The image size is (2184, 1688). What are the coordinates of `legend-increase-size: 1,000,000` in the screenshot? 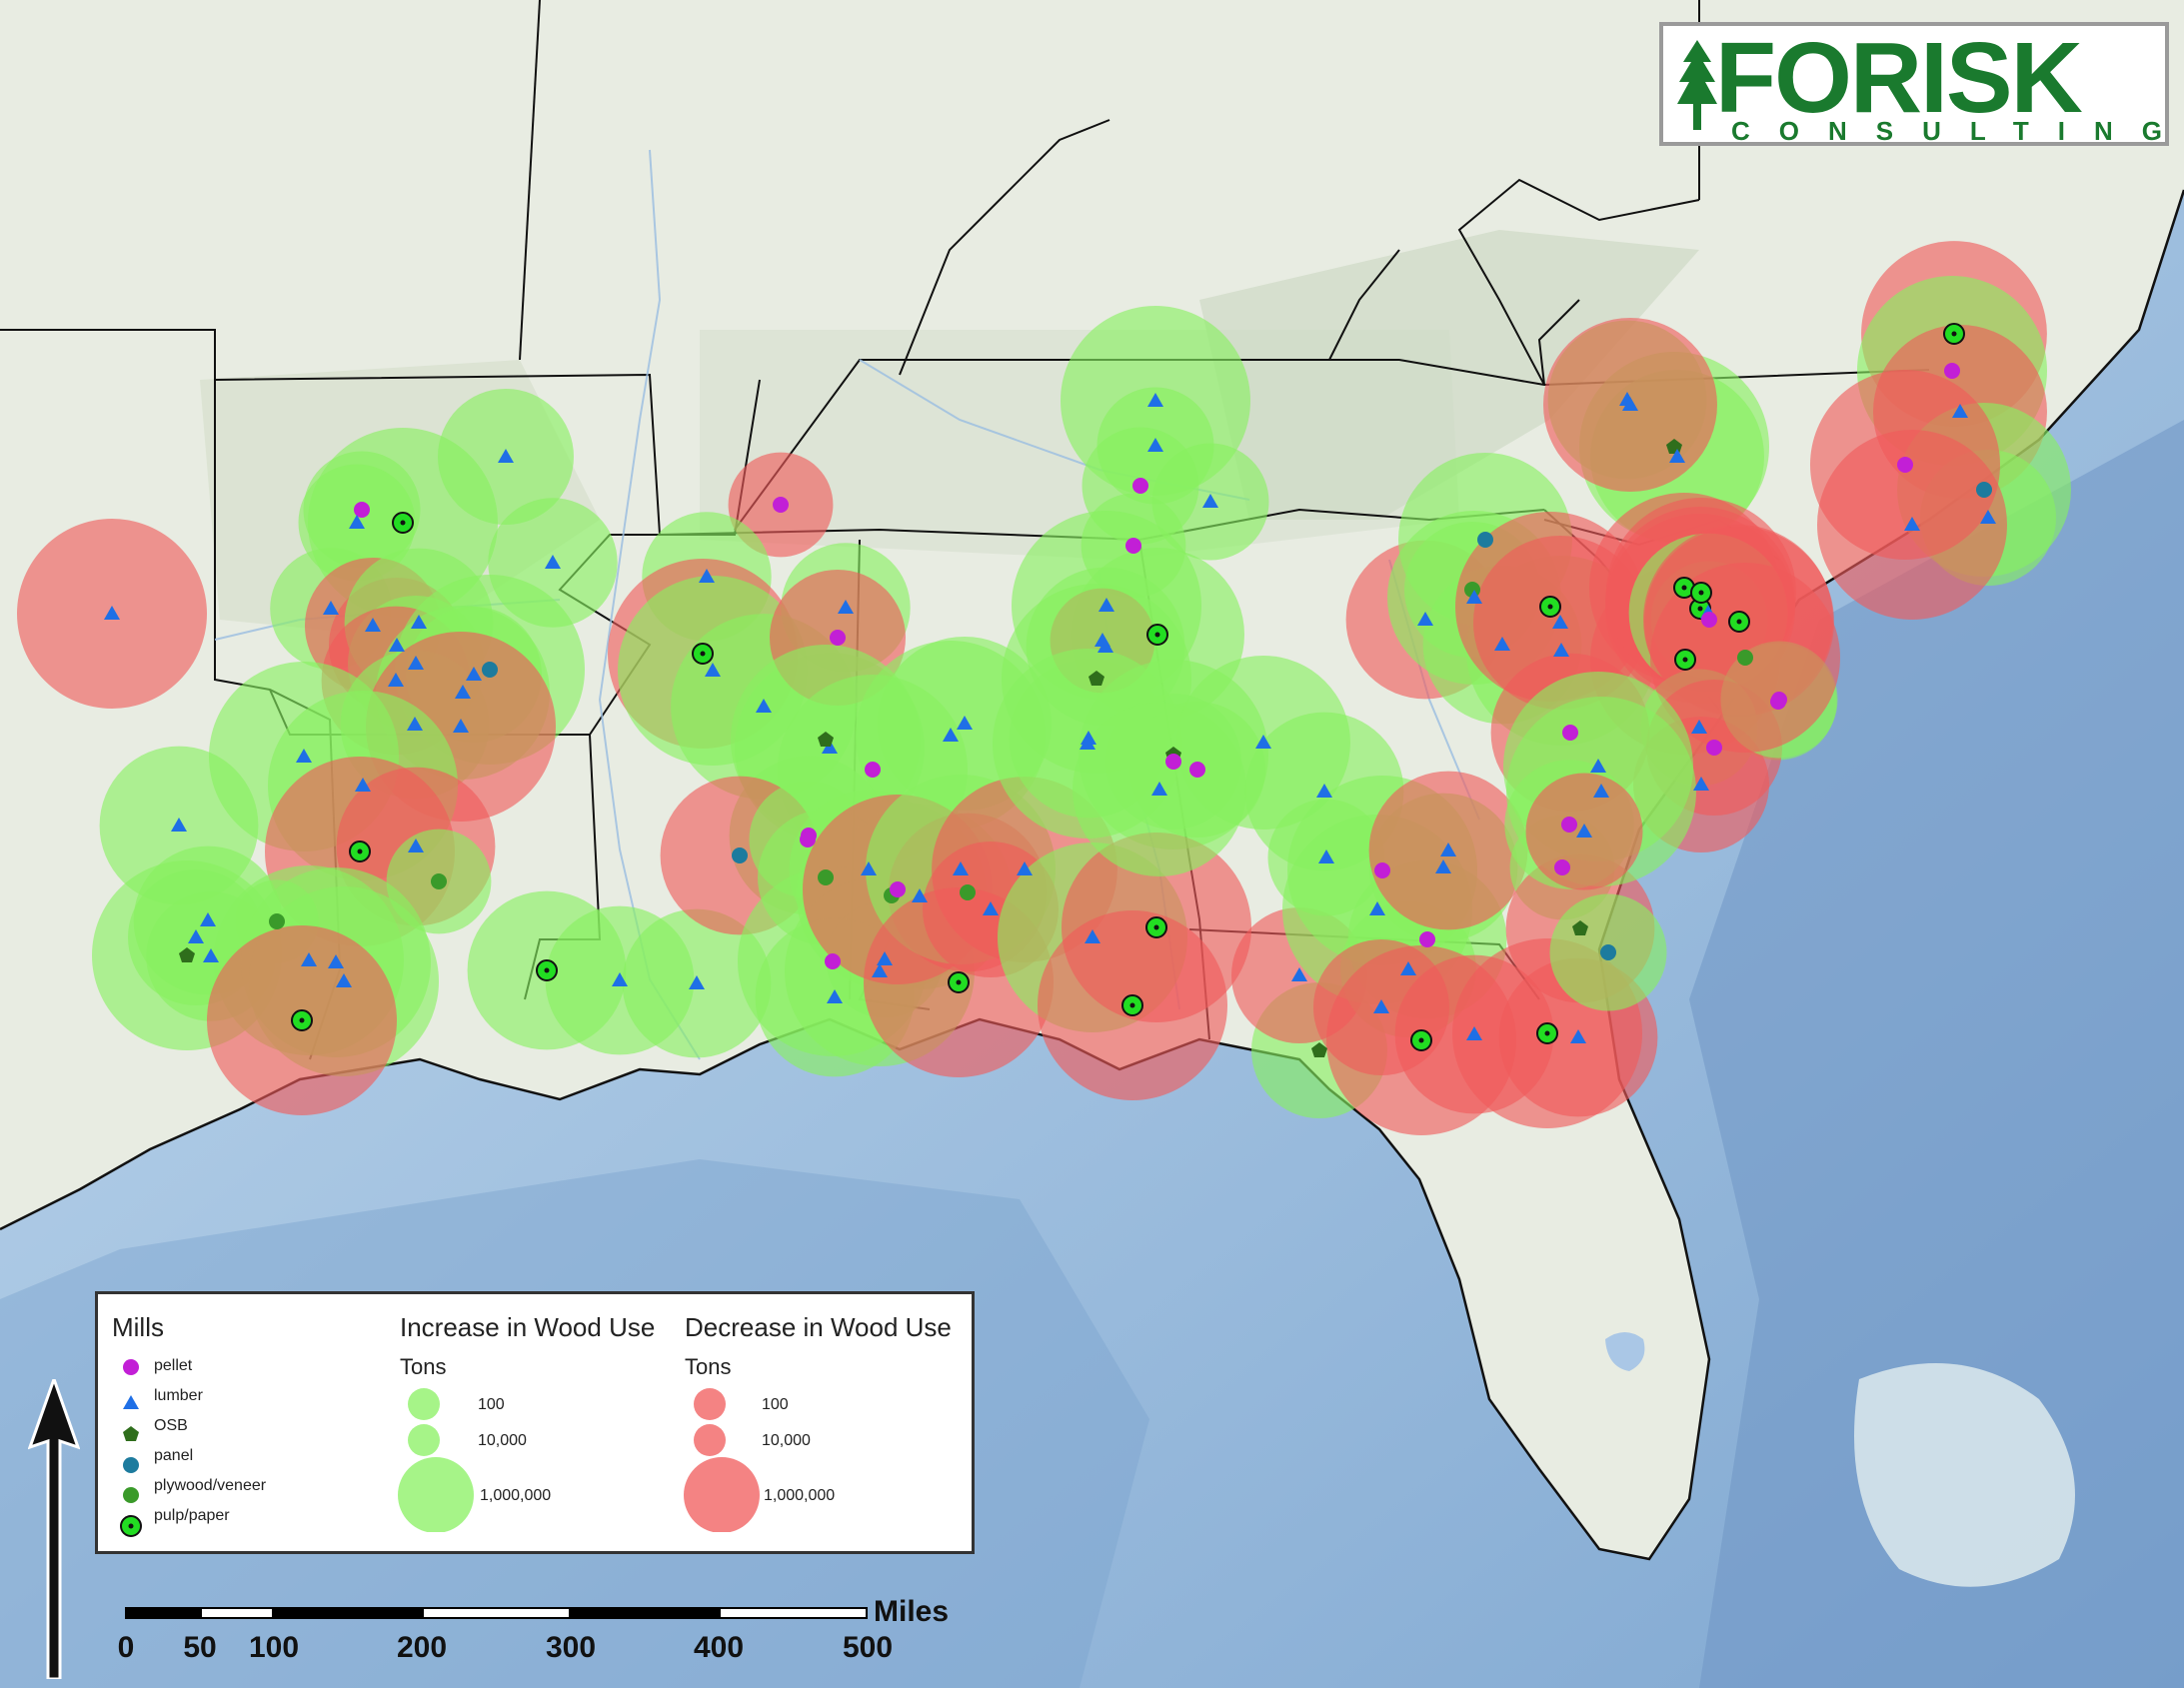 It's located at (516, 1495).